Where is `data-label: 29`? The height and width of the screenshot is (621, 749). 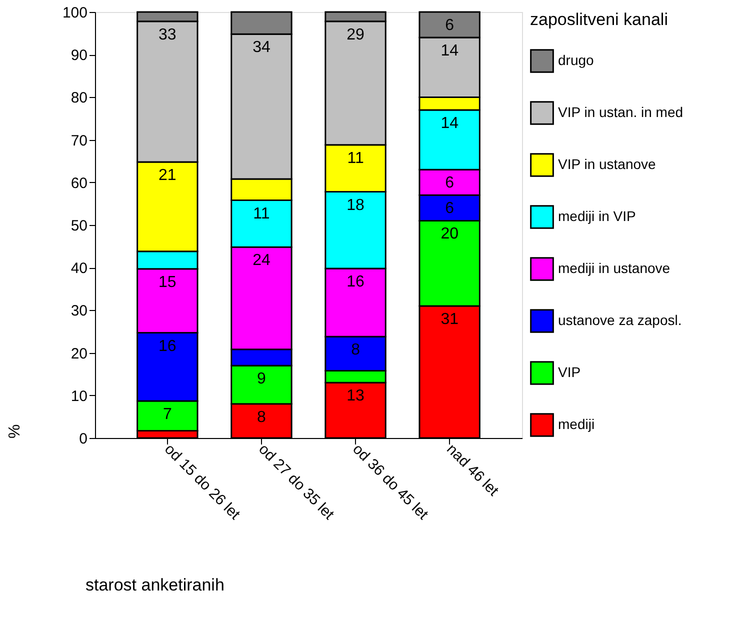 data-label: 29 is located at coordinates (355, 35).